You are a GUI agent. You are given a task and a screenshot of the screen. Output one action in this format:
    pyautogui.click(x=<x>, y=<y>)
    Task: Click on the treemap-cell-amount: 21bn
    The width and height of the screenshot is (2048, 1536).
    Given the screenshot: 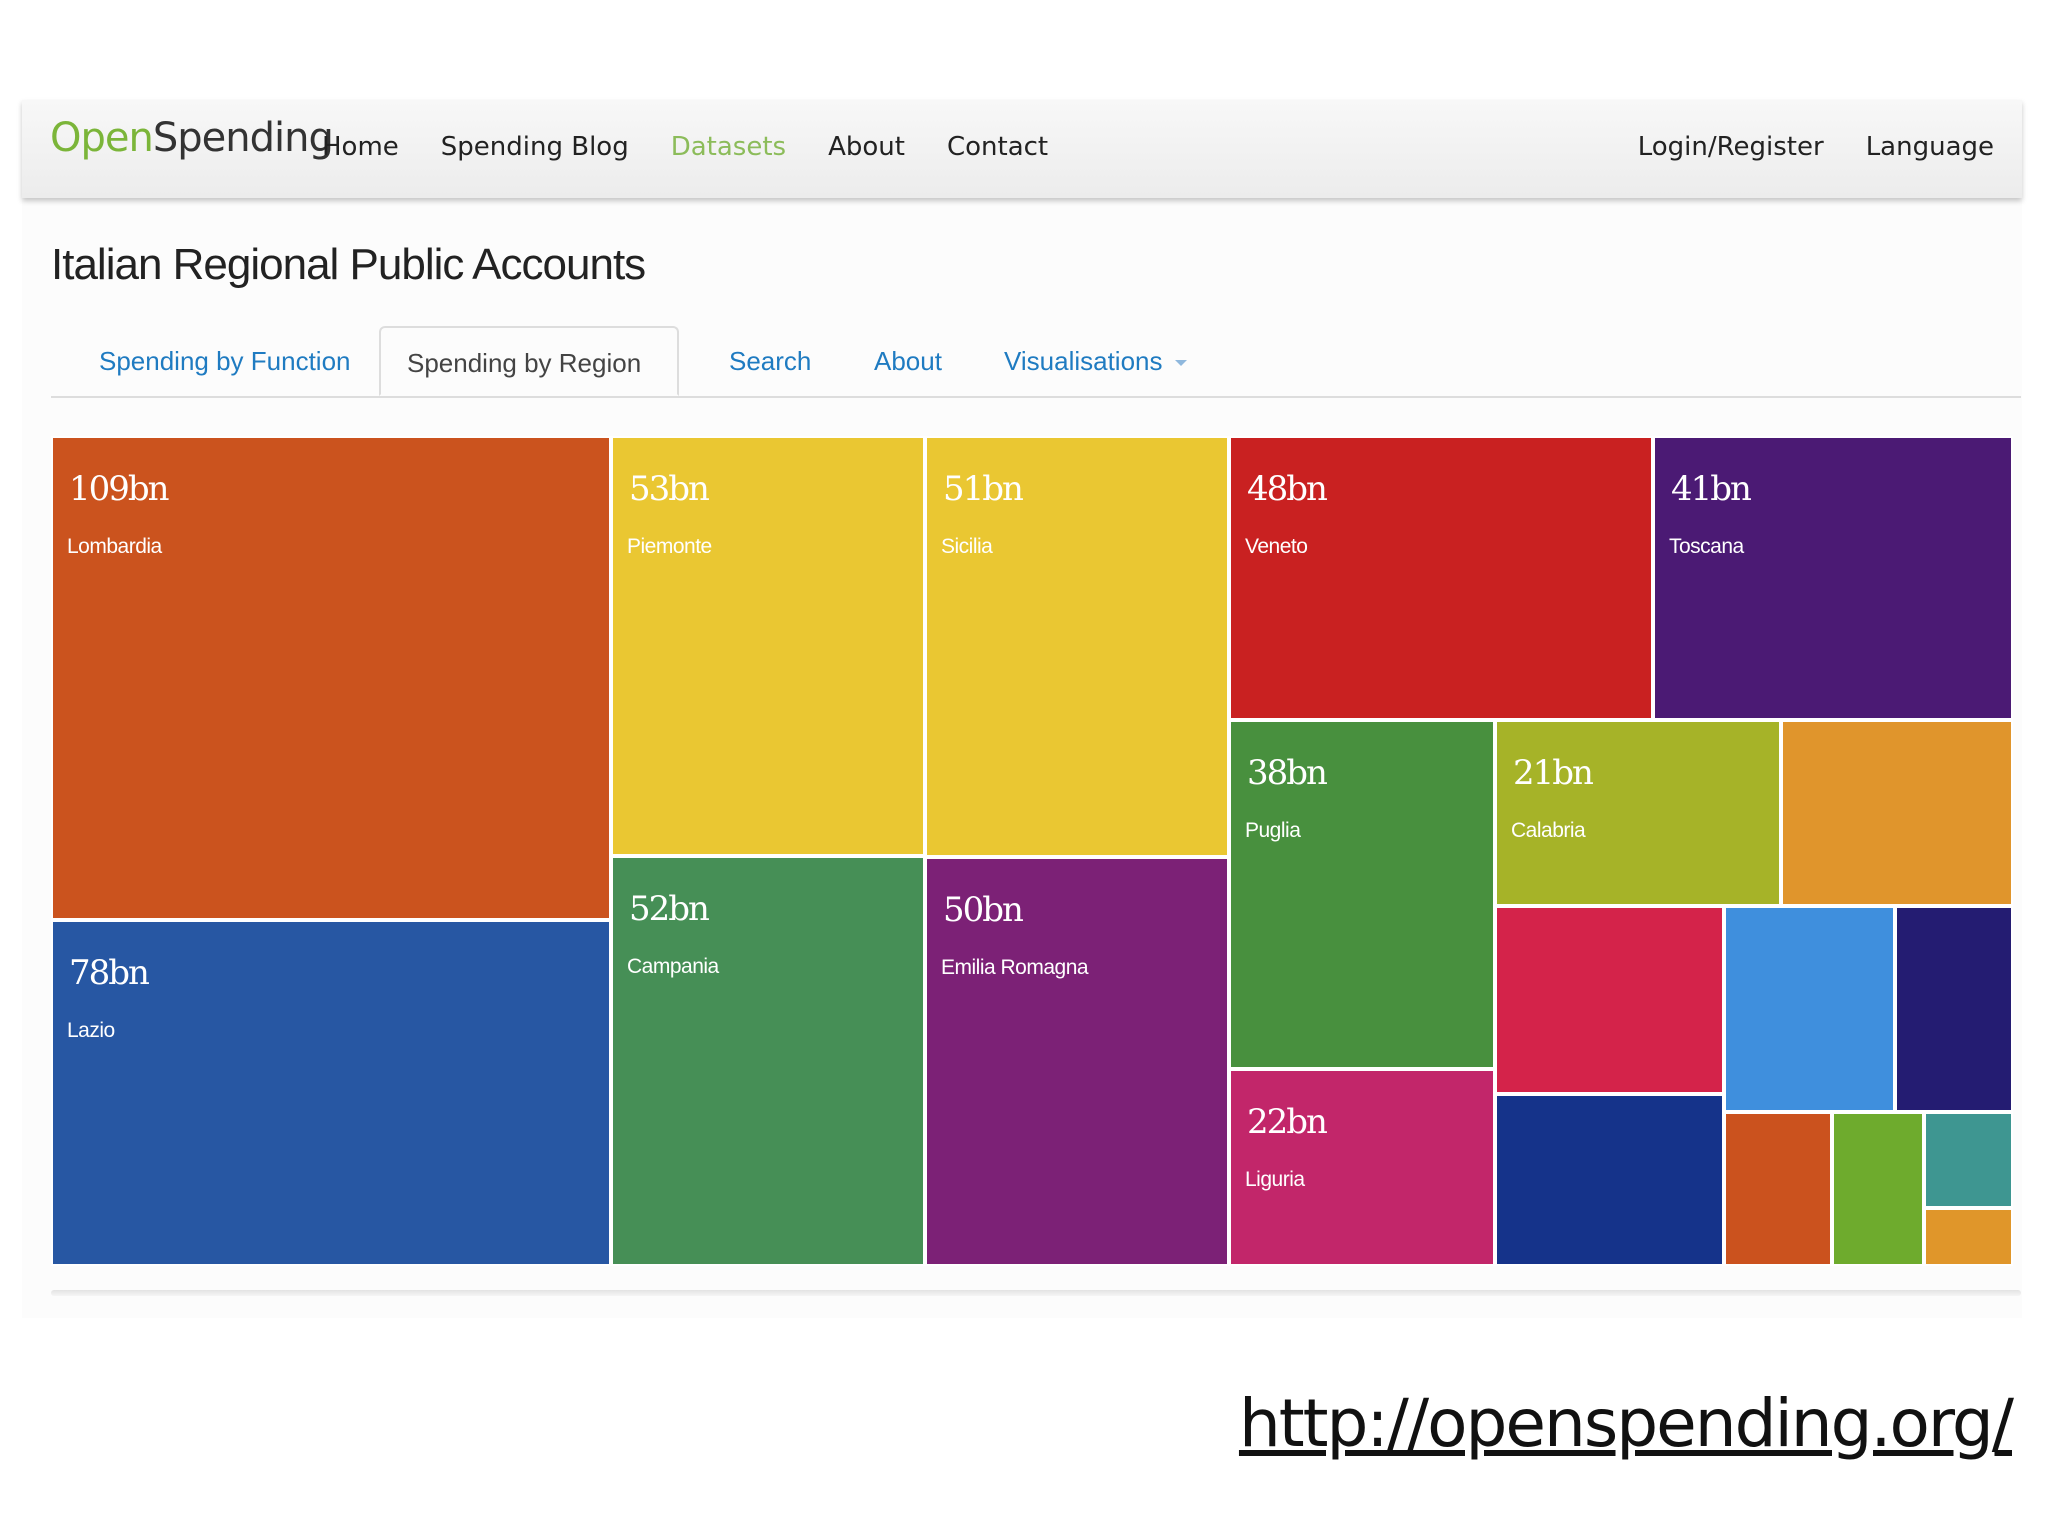 What is the action you would take?
    pyautogui.click(x=1553, y=773)
    